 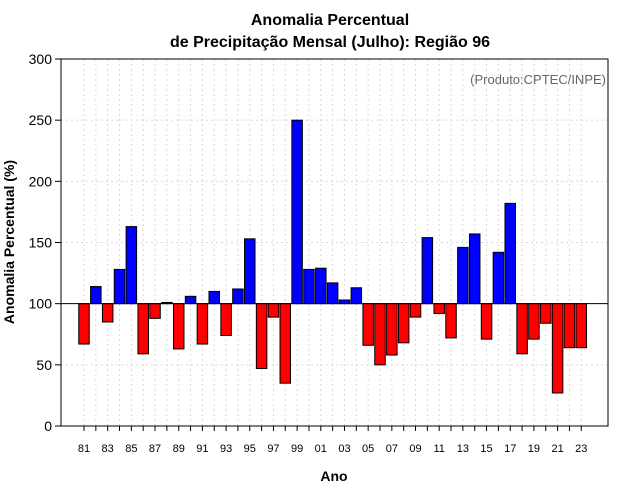 What do you see at coordinates (250, 449) in the screenshot?
I see `x-tick-label: 95` at bounding box center [250, 449].